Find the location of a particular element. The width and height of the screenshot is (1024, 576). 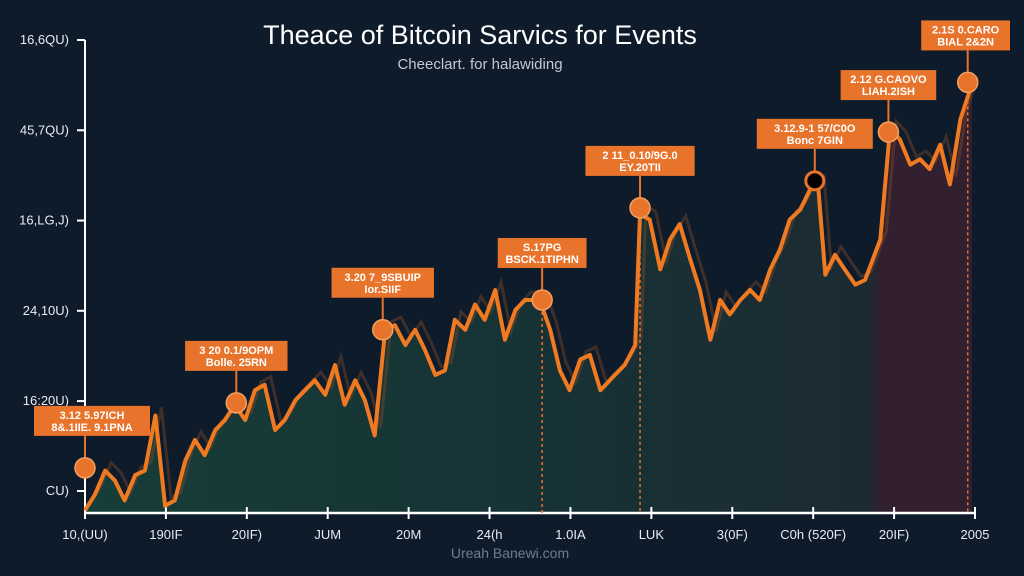

event-label-text: 3.12 5.97ICH is located at coordinates (92, 416).